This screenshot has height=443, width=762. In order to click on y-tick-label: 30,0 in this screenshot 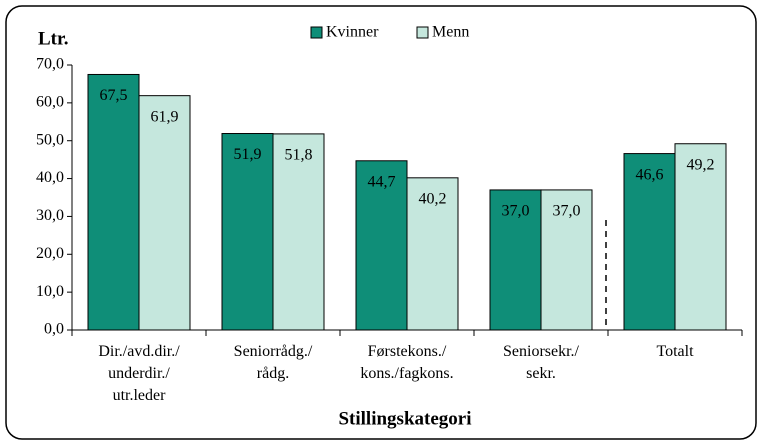, I will do `click(50, 215)`.